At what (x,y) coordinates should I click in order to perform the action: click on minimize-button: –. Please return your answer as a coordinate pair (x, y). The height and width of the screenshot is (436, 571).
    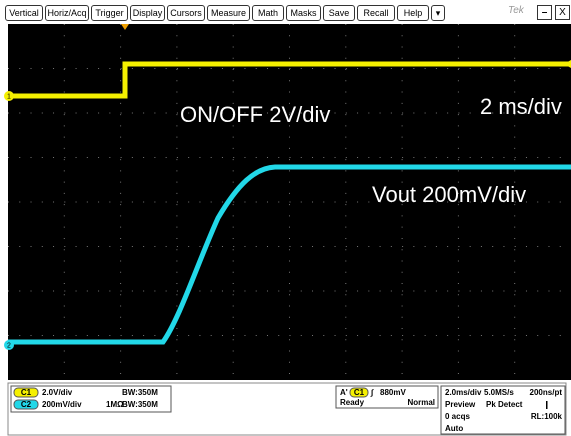
    Looking at the image, I should click on (544, 12).